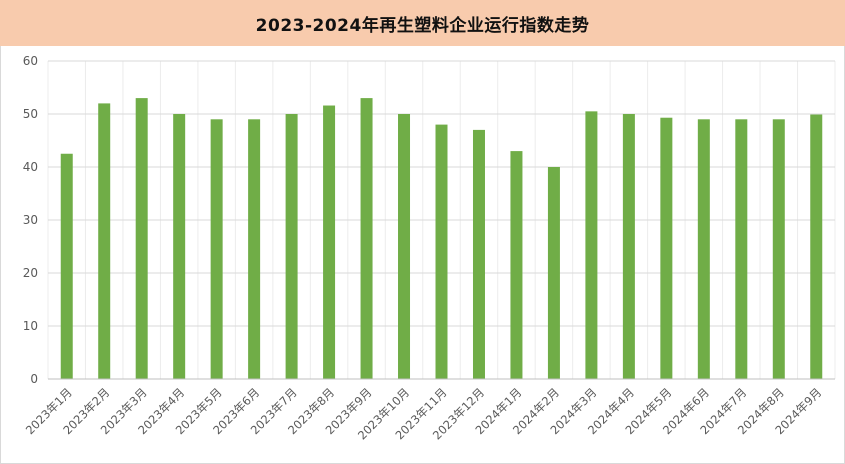  Describe the element at coordinates (30, 220) in the screenshot. I see `y-tick-label: 30` at that location.